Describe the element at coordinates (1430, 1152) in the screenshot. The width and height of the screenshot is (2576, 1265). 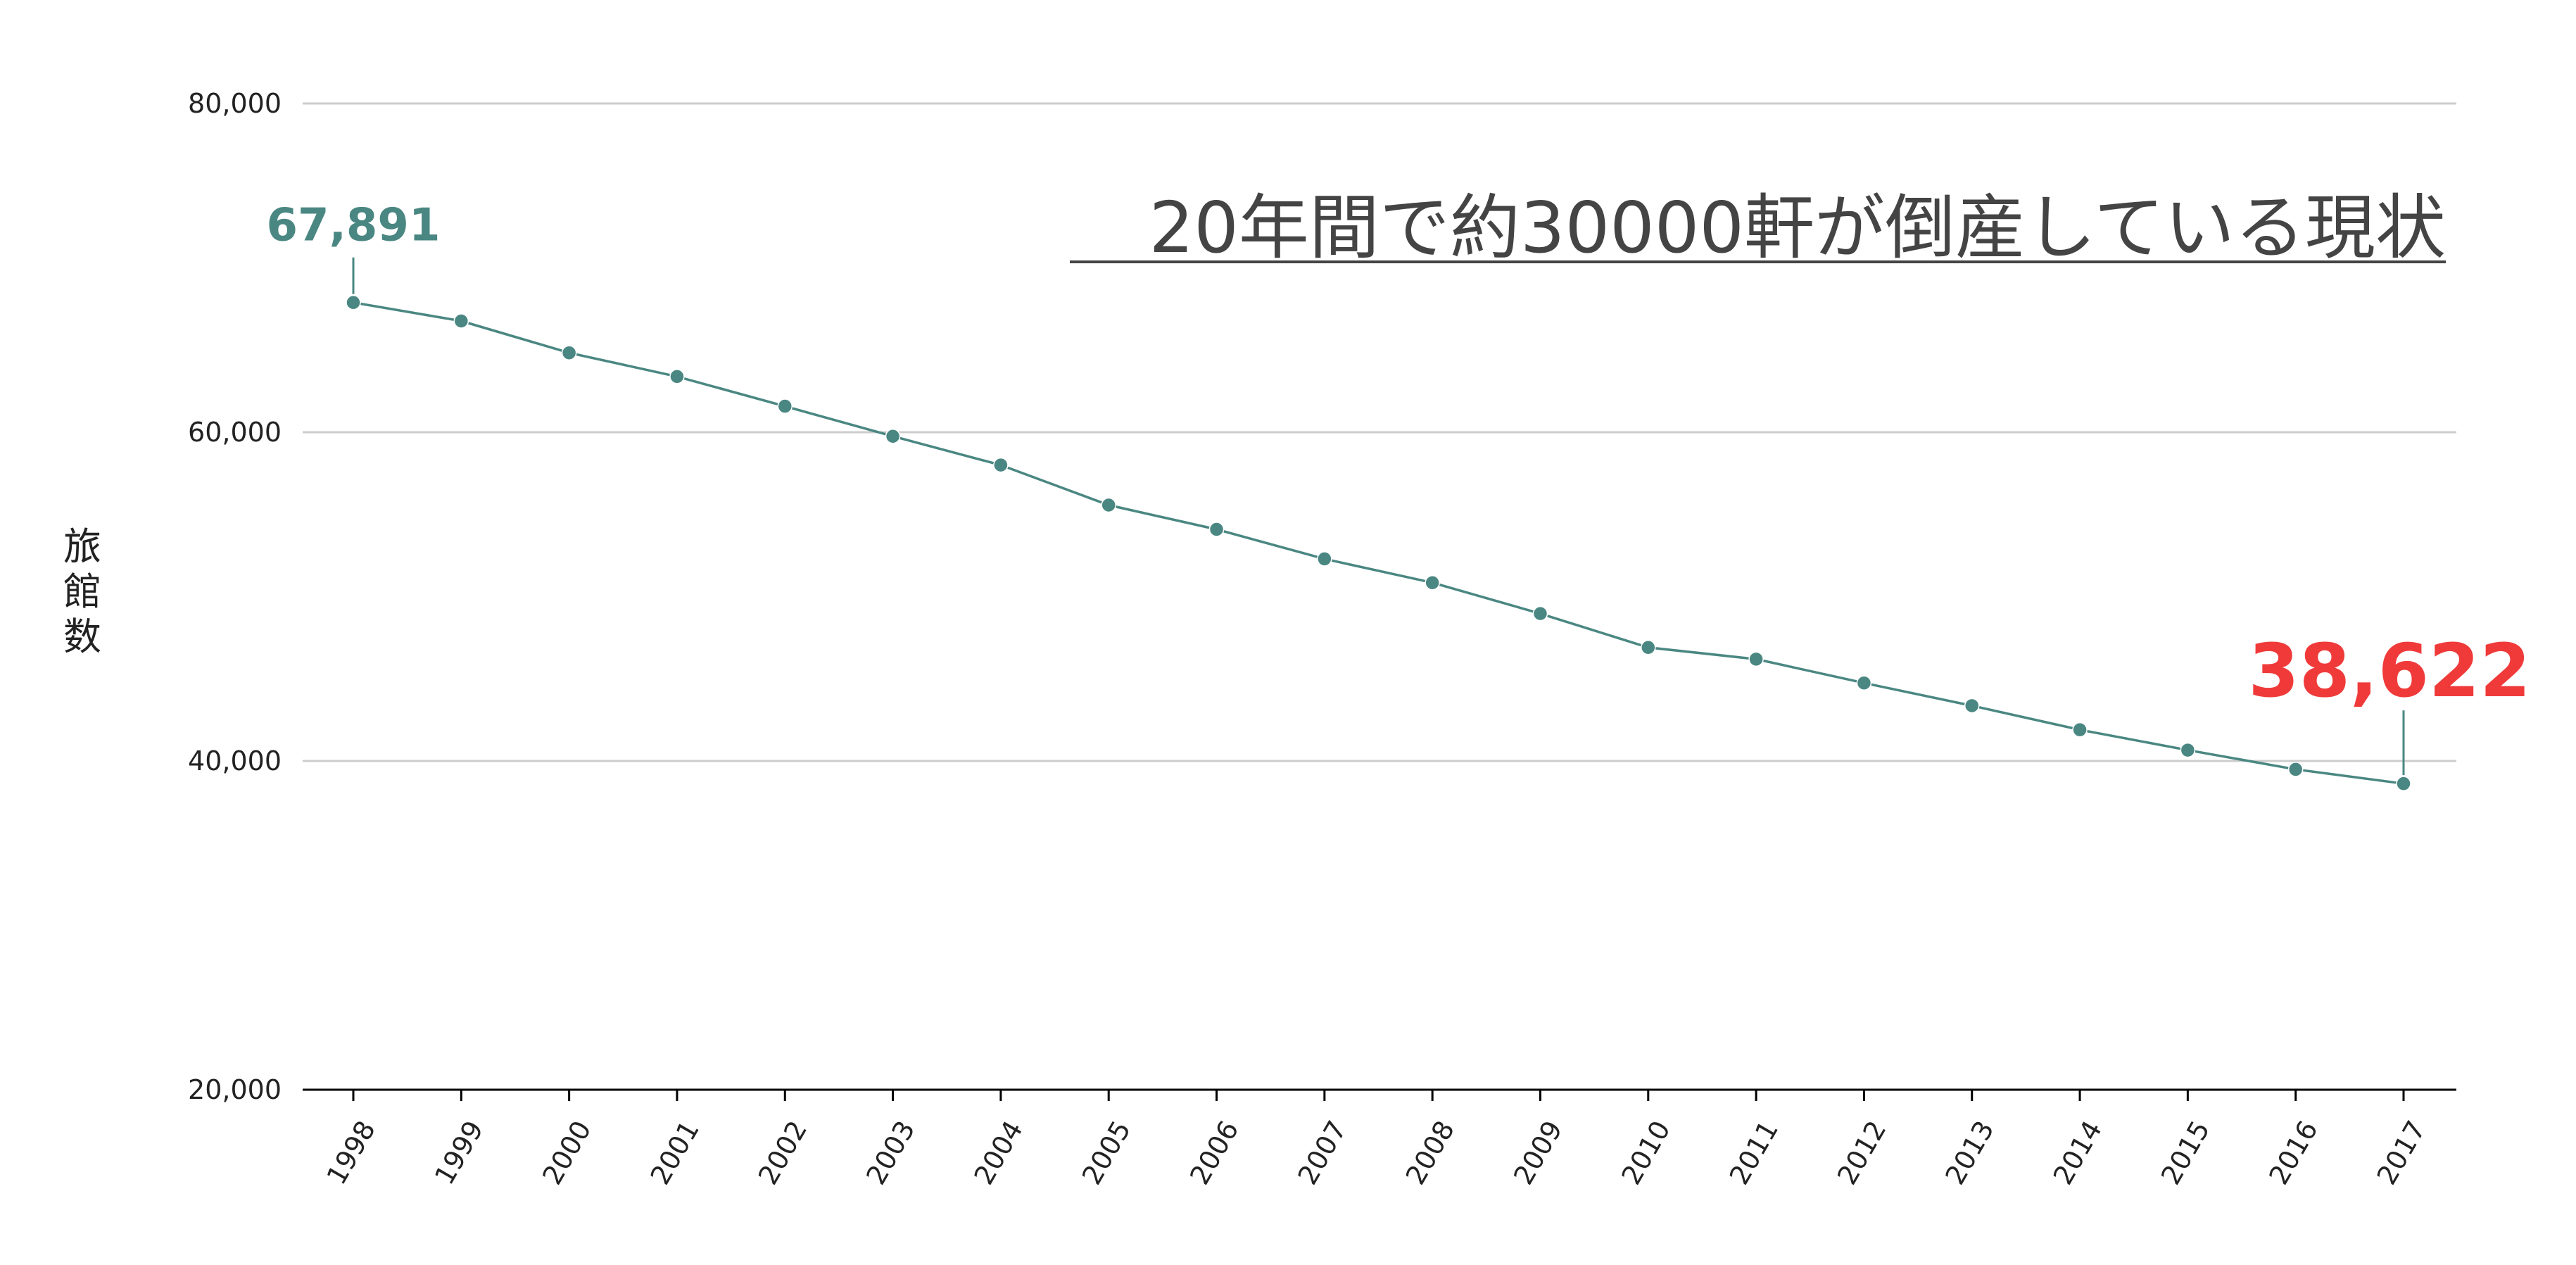
I see `x-tick-label: 2008` at that location.